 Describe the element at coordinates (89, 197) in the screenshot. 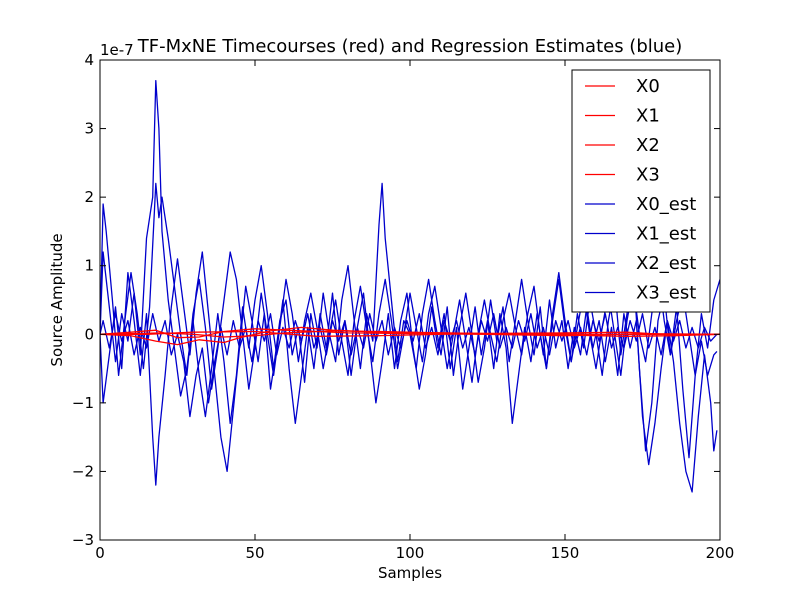

I see `y-tick-label: 2` at that location.